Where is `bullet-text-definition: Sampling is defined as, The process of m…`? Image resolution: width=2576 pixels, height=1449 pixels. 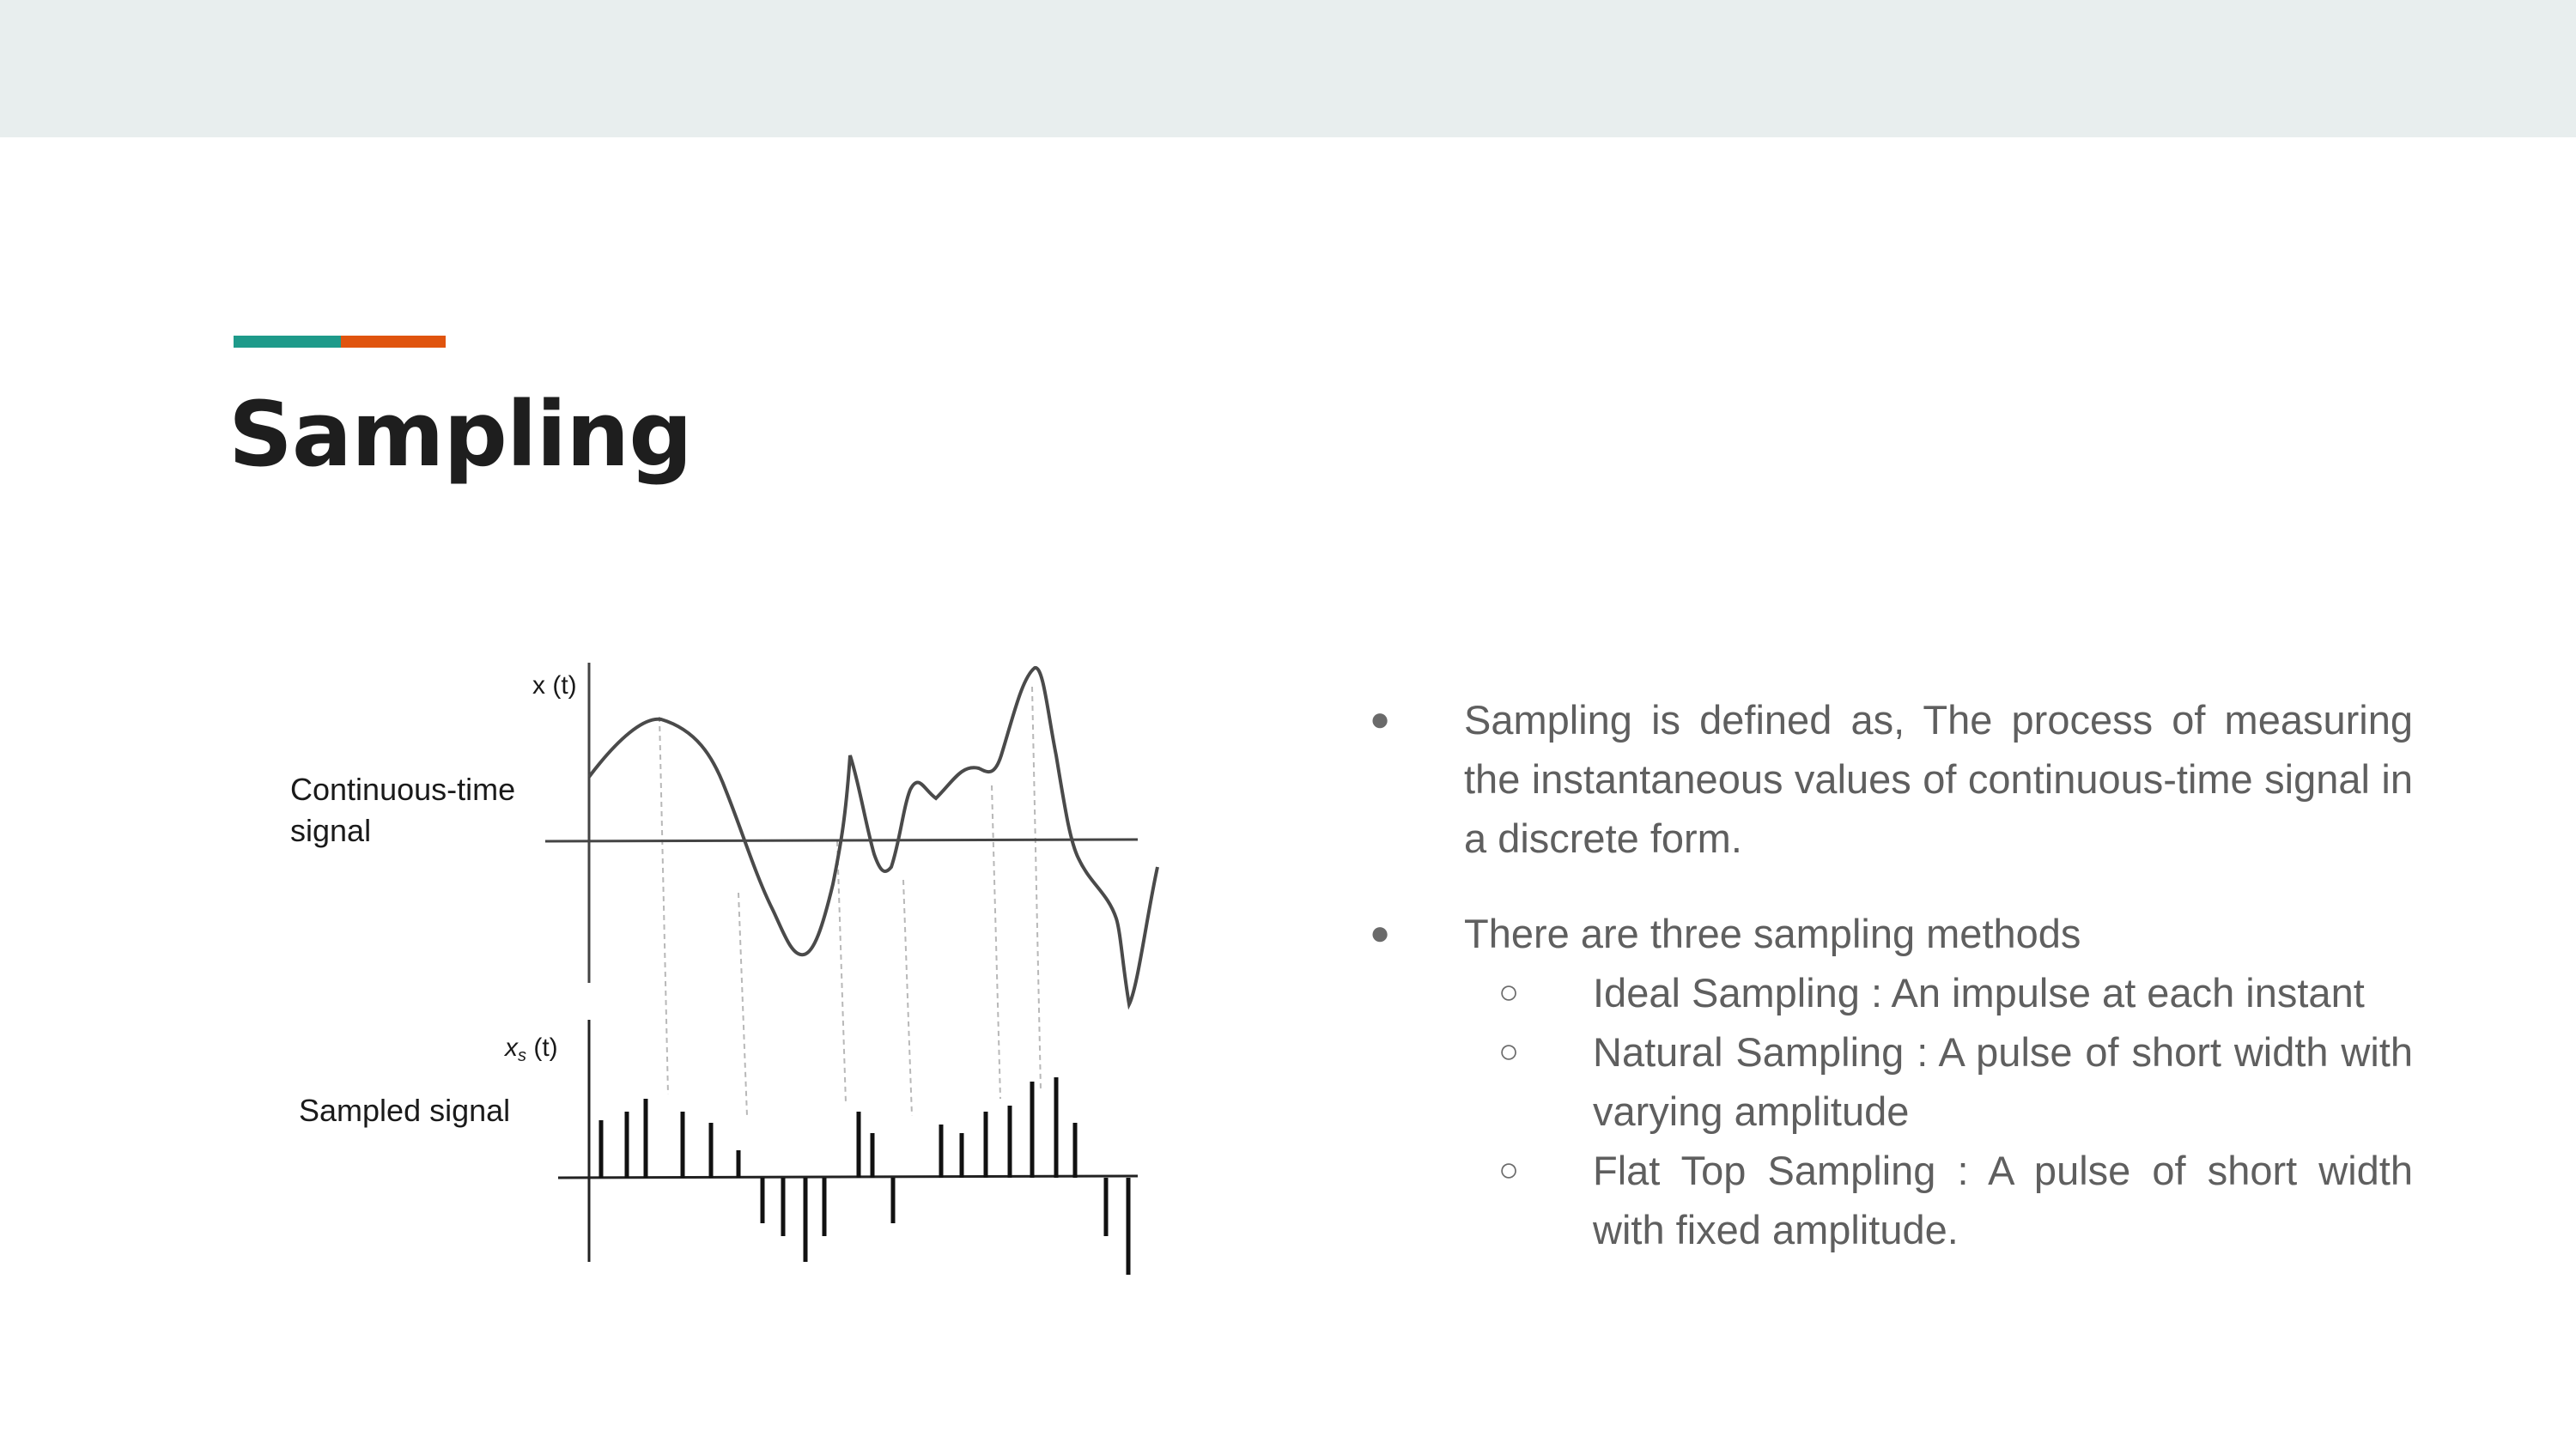 bullet-text-definition: Sampling is defined as, The process of m… is located at coordinates (1938, 779).